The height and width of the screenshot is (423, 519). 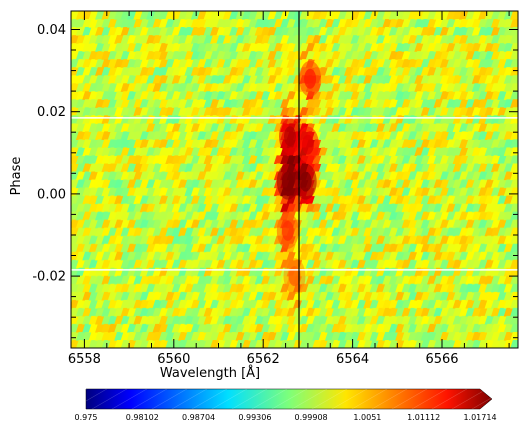 What do you see at coordinates (263, 359) in the screenshot?
I see `x-tick-label: 6562` at bounding box center [263, 359].